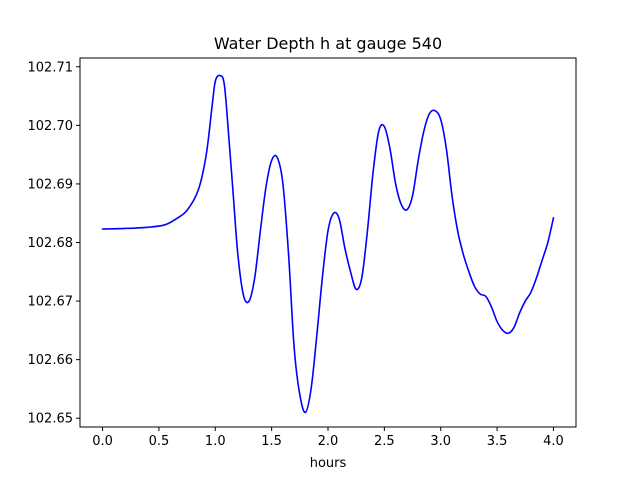 This screenshot has width=640, height=480. Describe the element at coordinates (215, 441) in the screenshot. I see `x-tick-label: 1.0` at that location.